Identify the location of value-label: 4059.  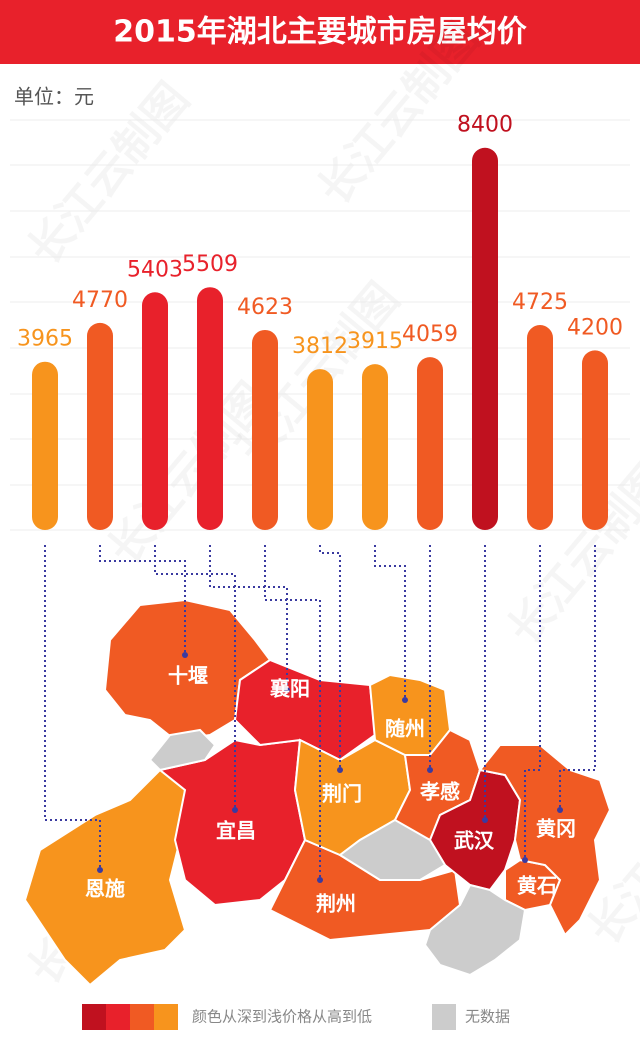
(430, 334).